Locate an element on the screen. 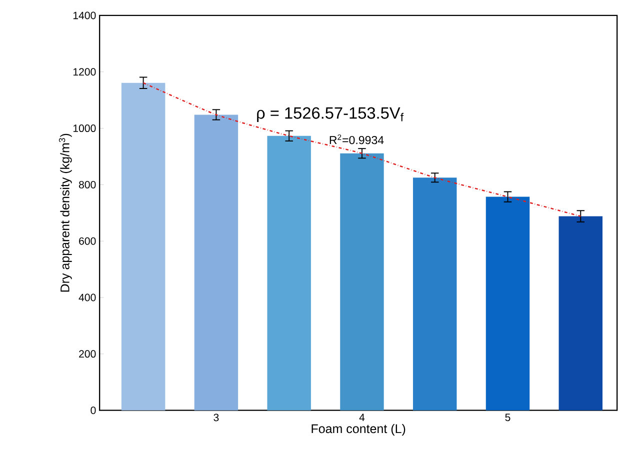 Image resolution: width=619 pixels, height=460 pixels. x-tick-label: 5 is located at coordinates (507, 418).